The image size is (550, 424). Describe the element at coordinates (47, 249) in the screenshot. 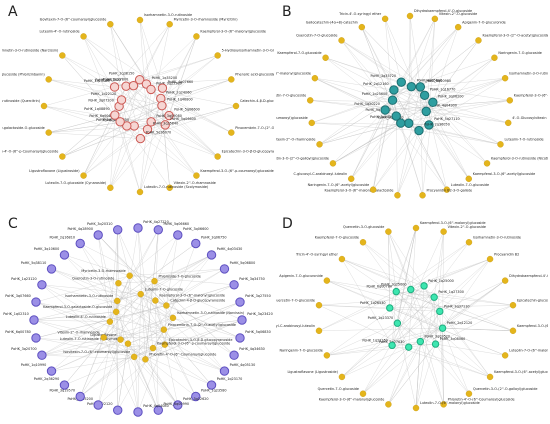

I see `node-label: PoHK_3q10600` at that location.